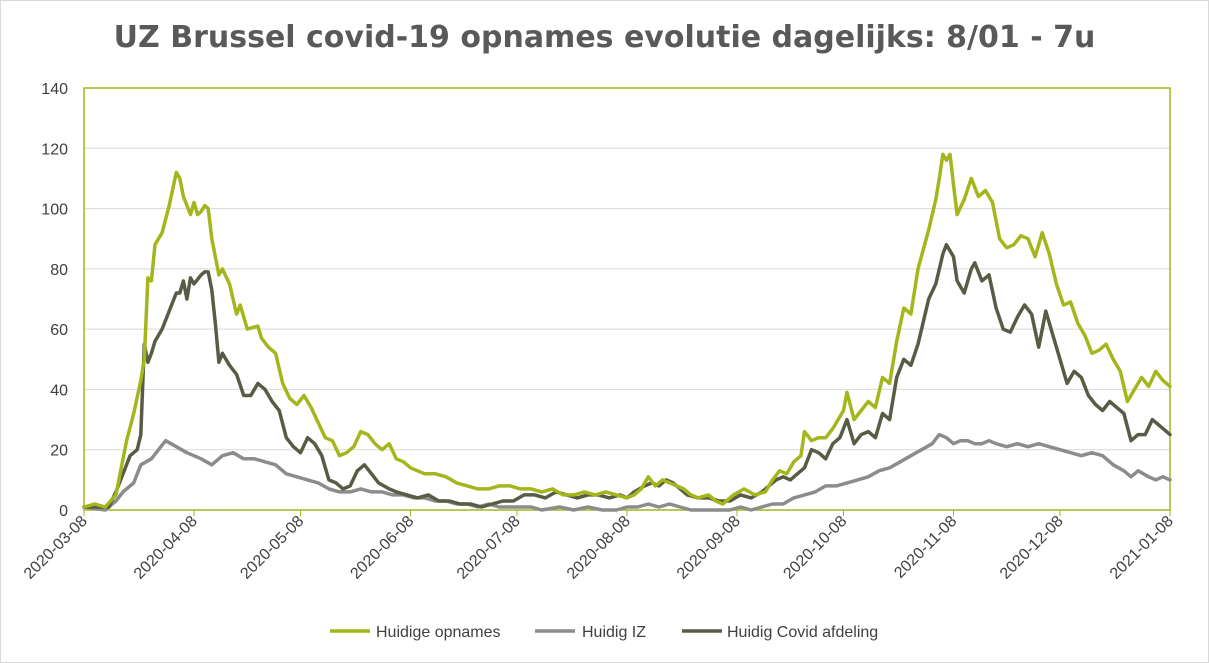 This screenshot has width=1209, height=663. What do you see at coordinates (1142, 548) in the screenshot?
I see `x-tick-label: 2021-01-08` at bounding box center [1142, 548].